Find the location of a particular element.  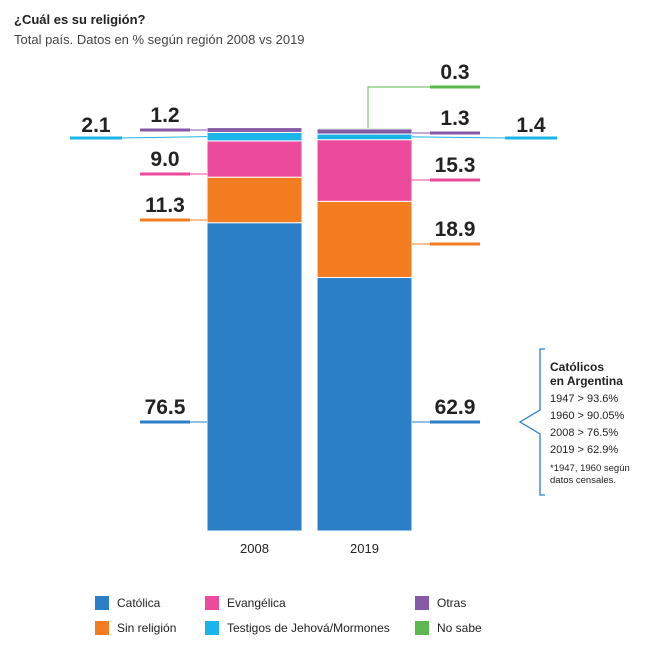

legend-item-sin-religion: Sin religión is located at coordinates (135, 628).